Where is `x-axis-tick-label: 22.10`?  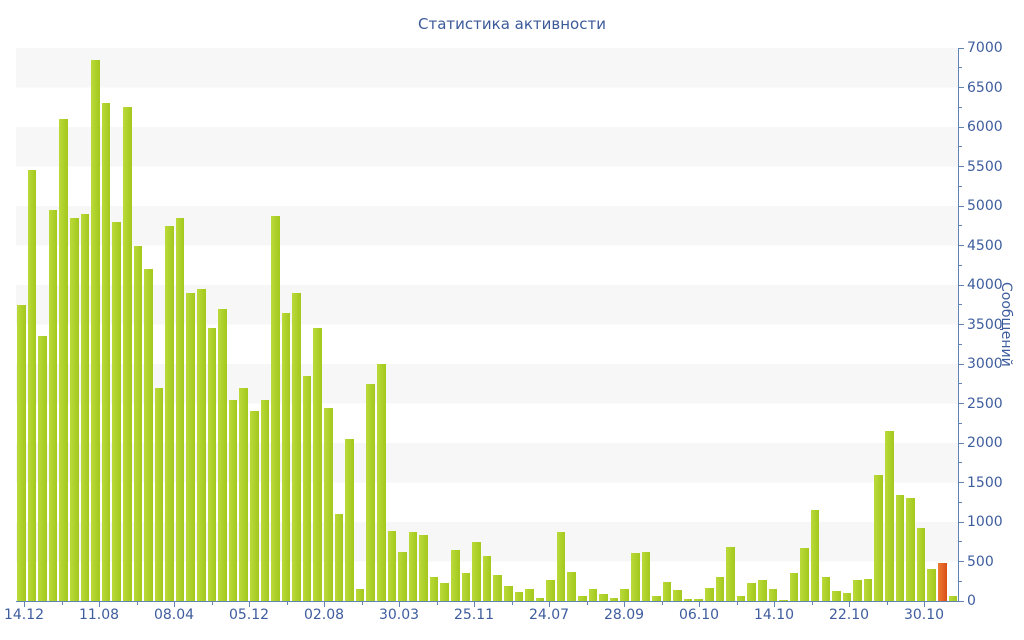 x-axis-tick-label: 22.10 is located at coordinates (849, 615).